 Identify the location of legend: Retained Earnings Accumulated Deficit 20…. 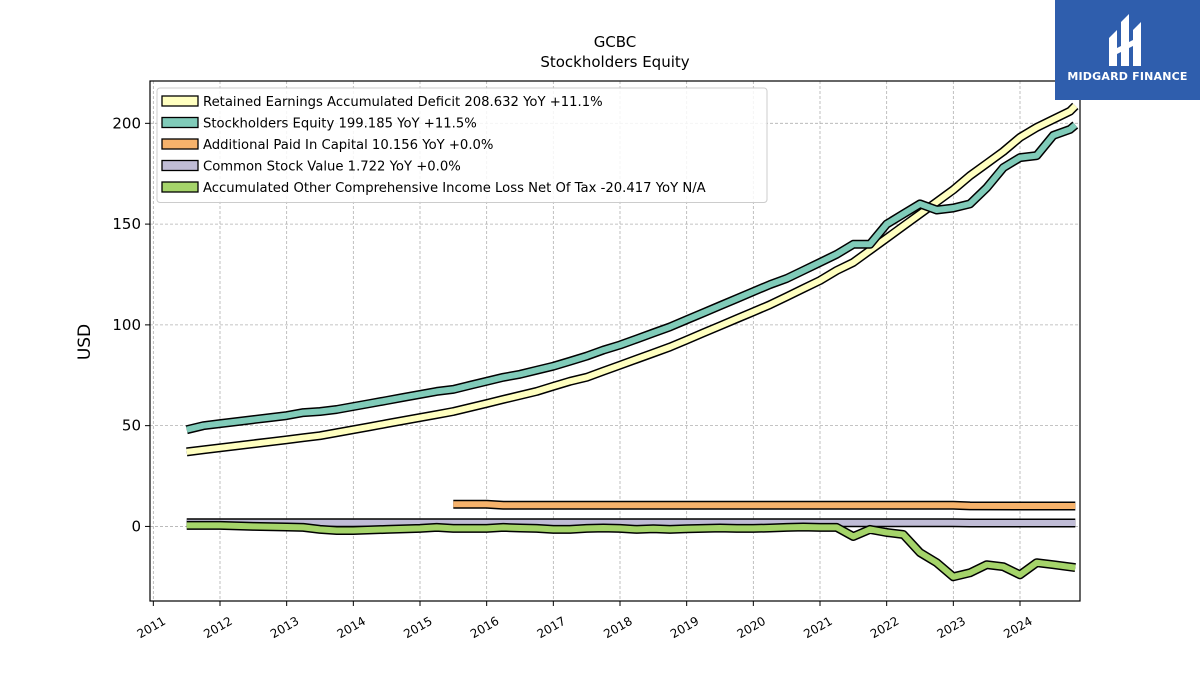
(462, 145).